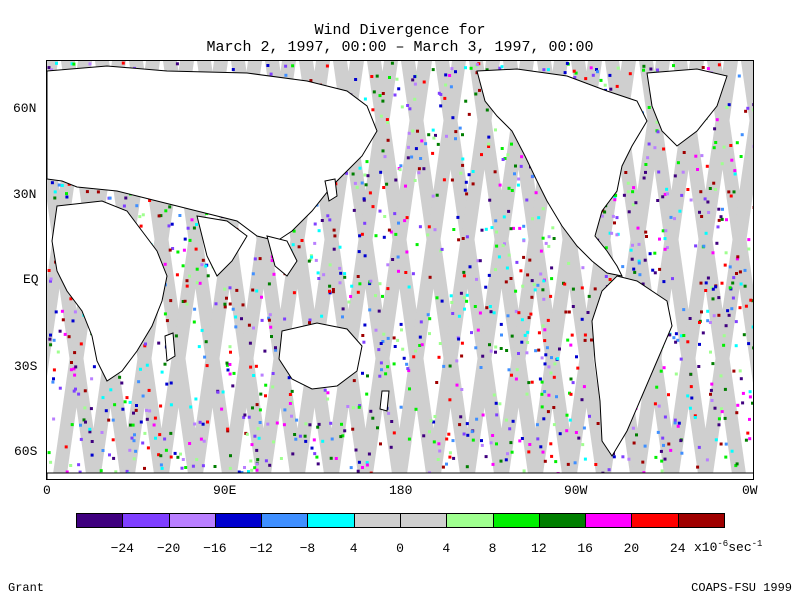 This screenshot has height=600, width=800. What do you see at coordinates (26, 366) in the screenshot?
I see `lat-label-30s: 30S` at bounding box center [26, 366].